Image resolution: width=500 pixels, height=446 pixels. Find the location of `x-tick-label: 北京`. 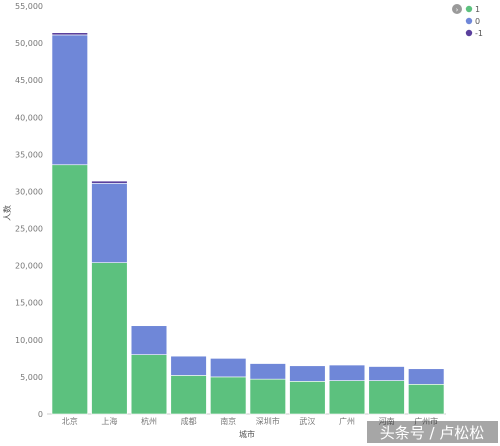

x-tick-label: 北京 is located at coordinates (70, 421).